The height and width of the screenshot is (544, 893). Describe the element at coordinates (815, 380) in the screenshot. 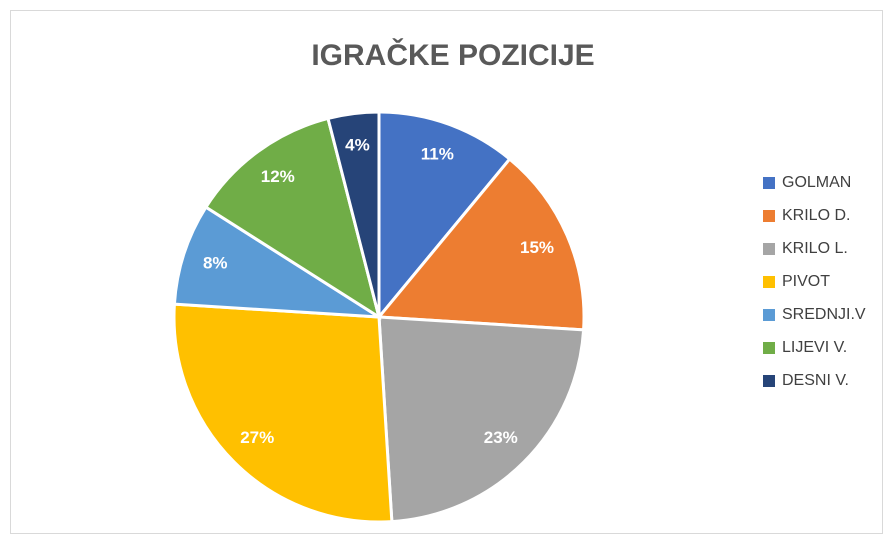

I see `legend-label: DESNI V.` at that location.